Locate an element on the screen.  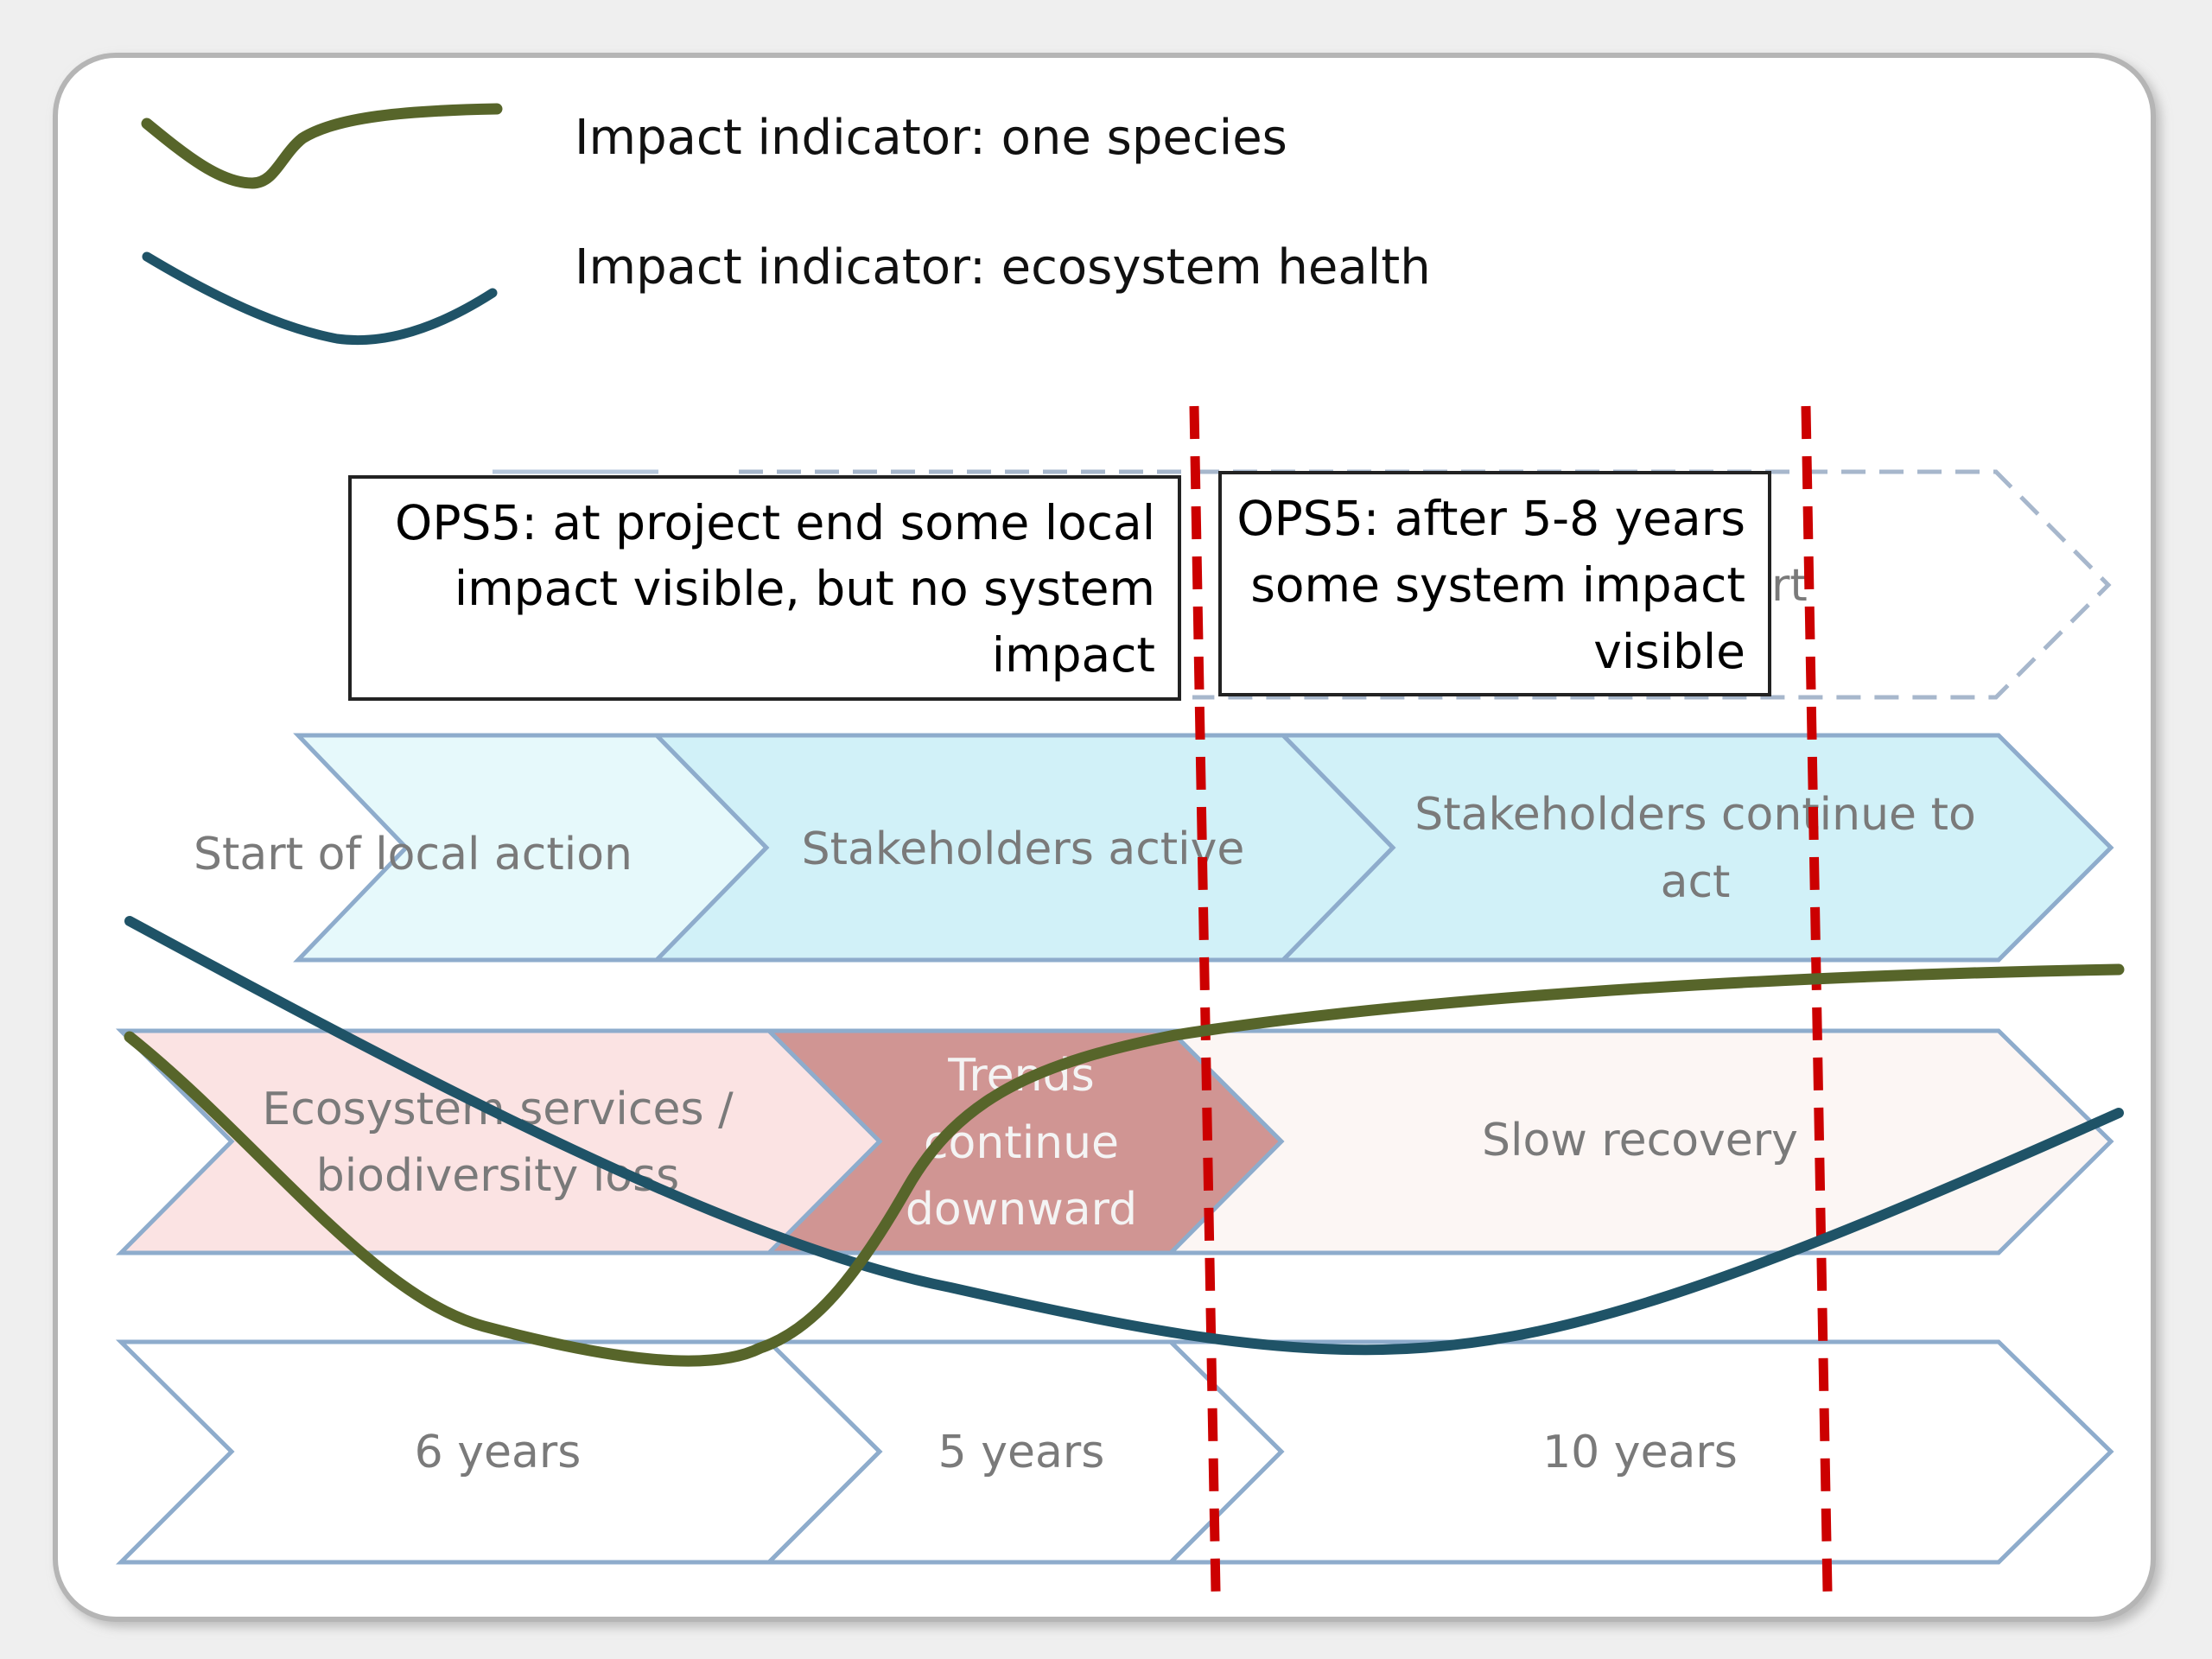
duration-row: 6 years 5 years 10 years is located at coordinates (1114, 1452).